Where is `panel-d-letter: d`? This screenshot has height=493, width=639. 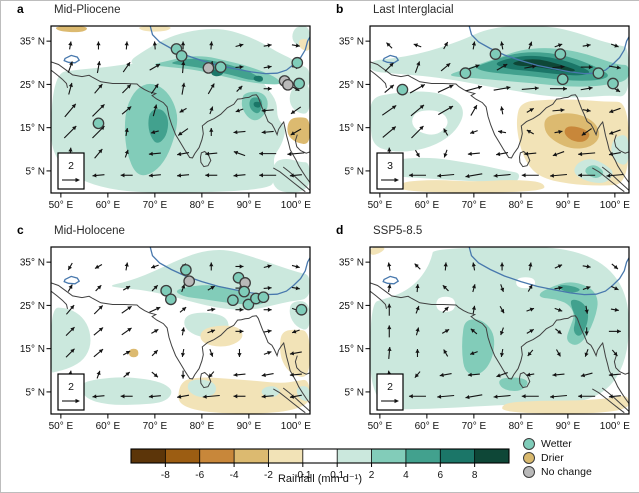
panel-d-letter: d is located at coordinates (340, 230).